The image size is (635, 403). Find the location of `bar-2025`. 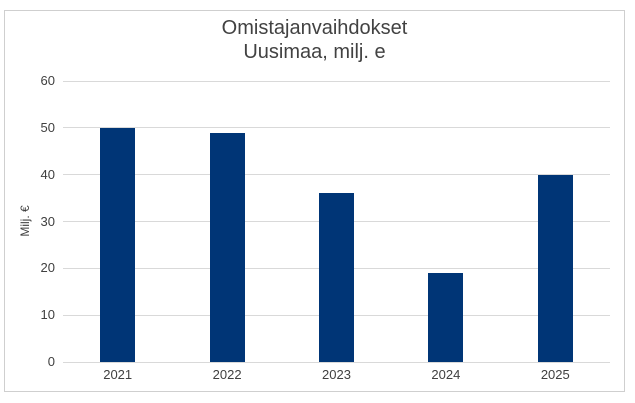

bar-2025 is located at coordinates (555, 268).